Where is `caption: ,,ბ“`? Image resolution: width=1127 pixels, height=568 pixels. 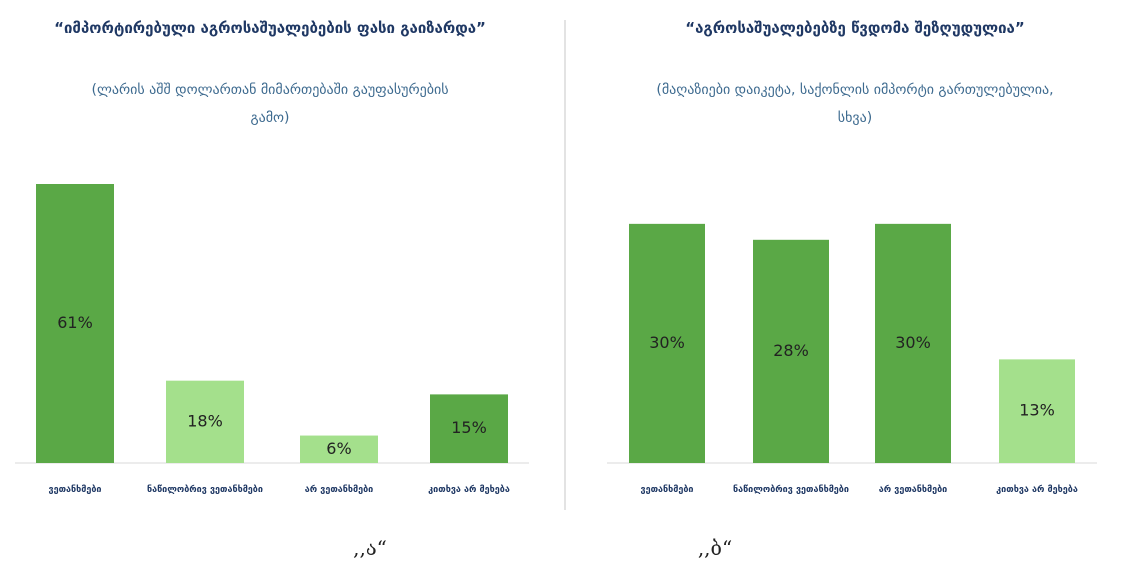 caption: ,,ბ“ is located at coordinates (715, 548).